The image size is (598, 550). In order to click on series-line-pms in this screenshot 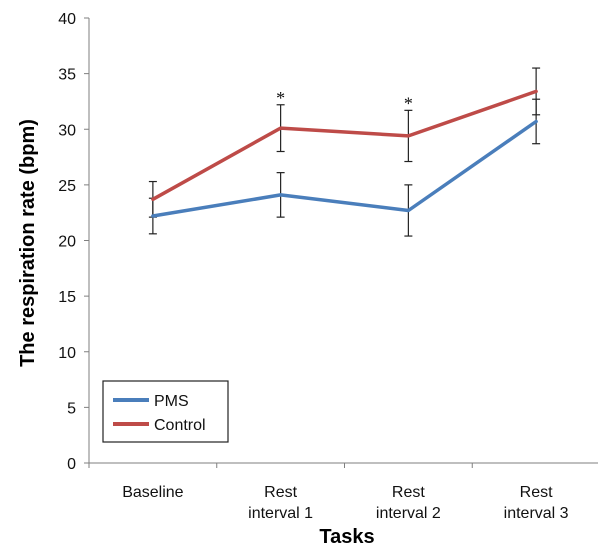, I will do `click(344, 168)`.